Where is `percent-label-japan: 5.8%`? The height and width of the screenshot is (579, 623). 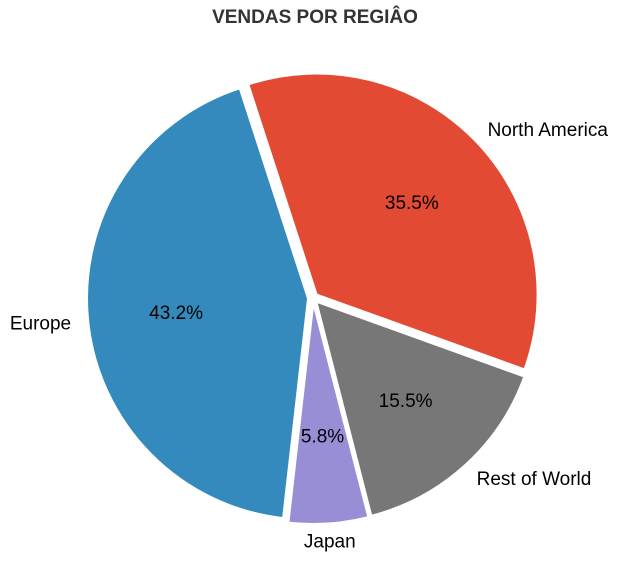 percent-label-japan: 5.8% is located at coordinates (322, 436).